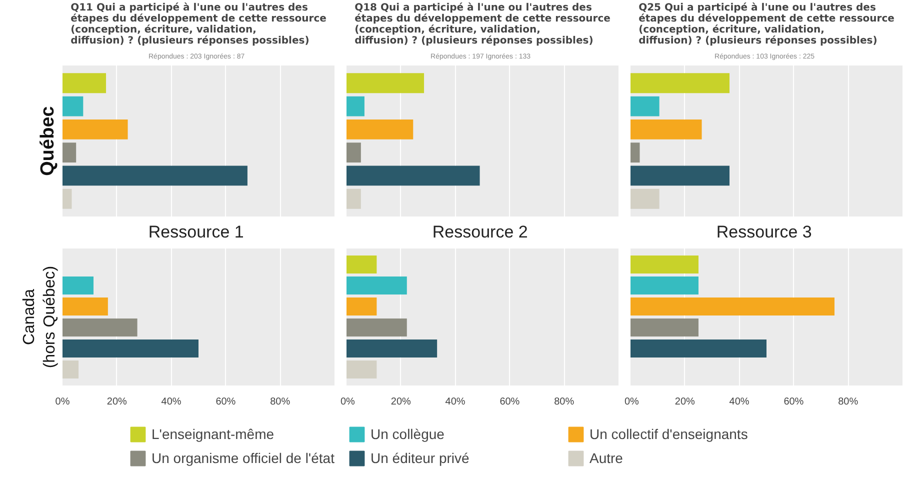 Image resolution: width=908 pixels, height=486 pixels. Describe the element at coordinates (480, 232) in the screenshot. I see `x-axis-title: Ressource 2` at that location.